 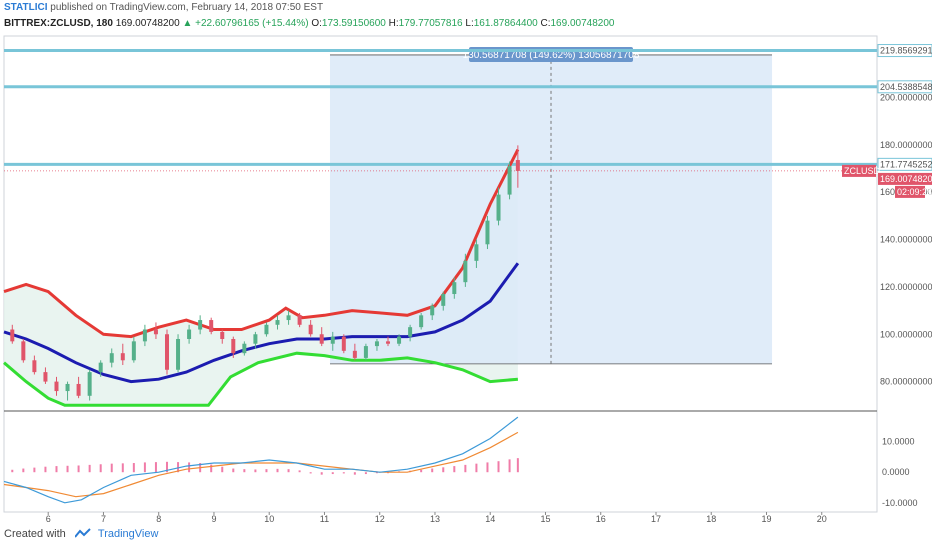 What do you see at coordinates (896, 472) in the screenshot?
I see `macd-tick-label: 0.0000` at bounding box center [896, 472].